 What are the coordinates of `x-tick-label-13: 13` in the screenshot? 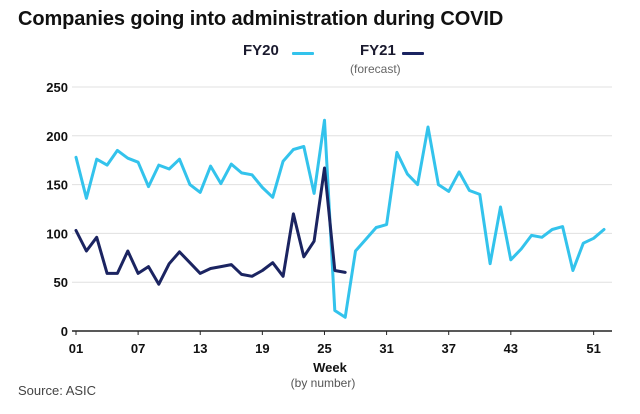 It's located at (200, 348).